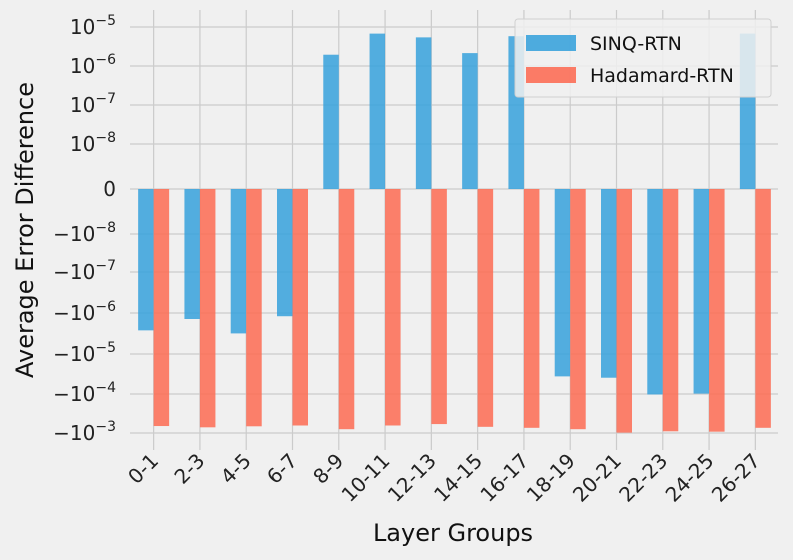  Describe the element at coordinates (93, 143) in the screenshot. I see `y-tick-label-3: 10⁻⁸` at that location.